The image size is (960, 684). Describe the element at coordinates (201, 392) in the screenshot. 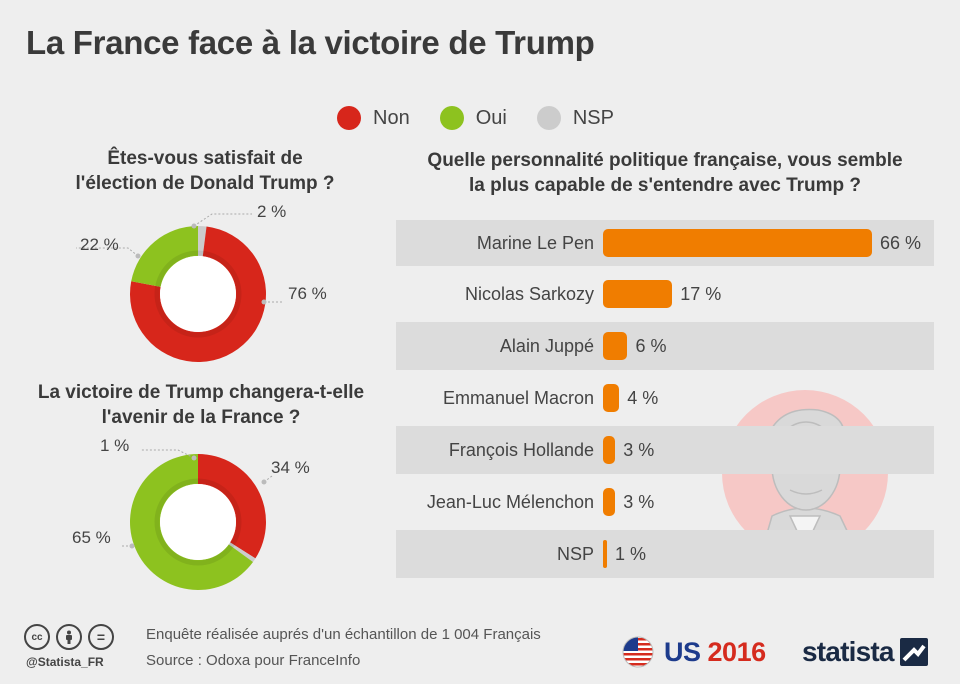

I see `donut2-title-line1: La victoire de Trump changera-t-elle` at that location.